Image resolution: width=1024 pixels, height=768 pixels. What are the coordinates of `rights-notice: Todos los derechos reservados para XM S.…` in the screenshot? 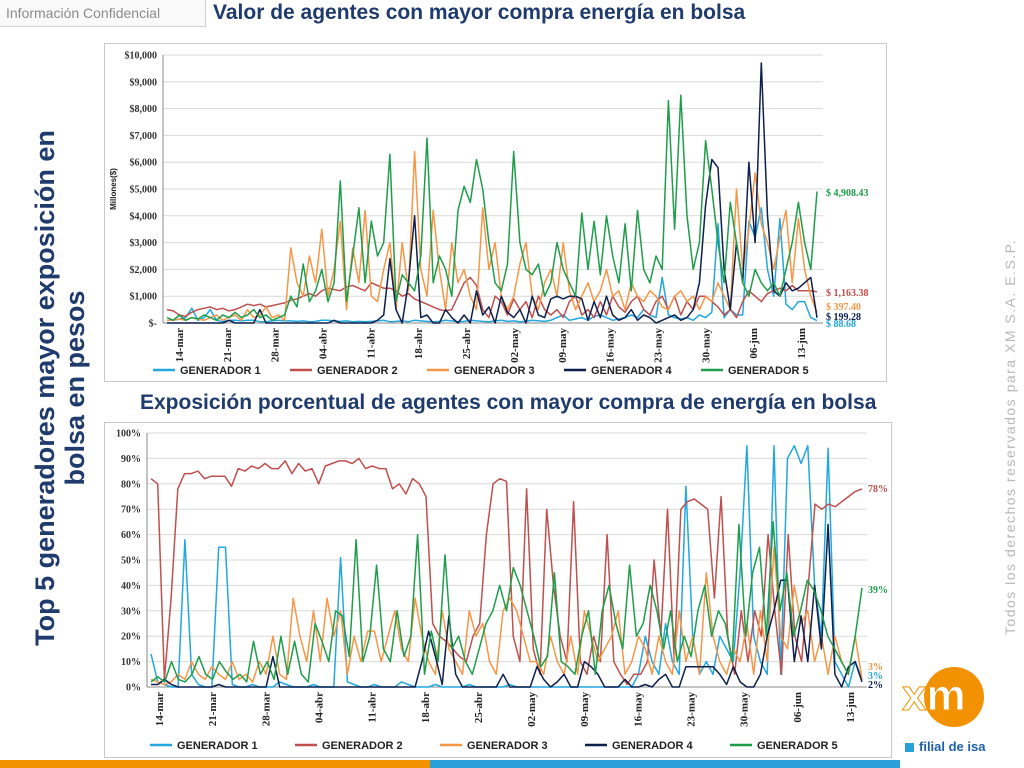 It's located at (1010, 437).